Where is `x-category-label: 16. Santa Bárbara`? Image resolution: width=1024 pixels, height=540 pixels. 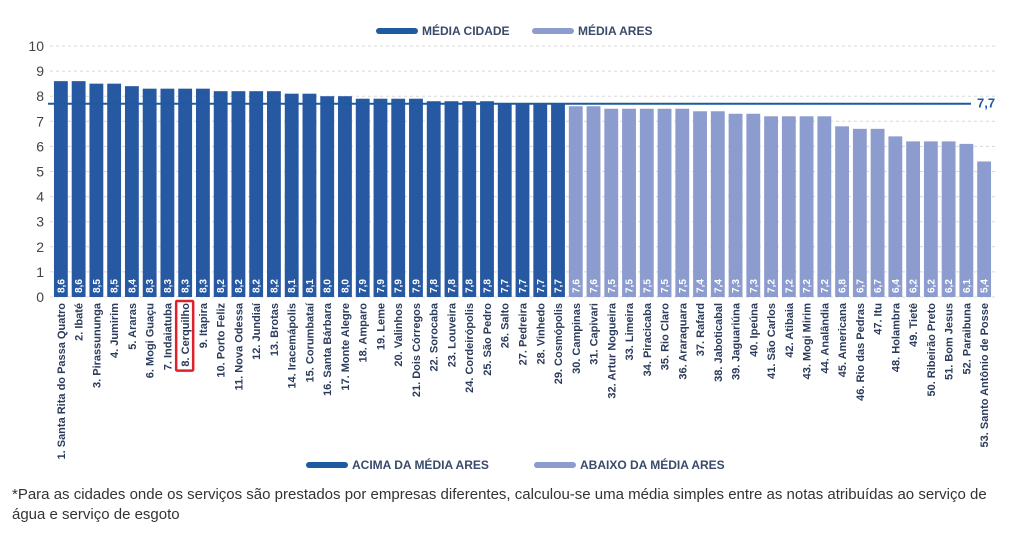
x-category-label: 16. Santa Bárbara is located at coordinates (328, 349).